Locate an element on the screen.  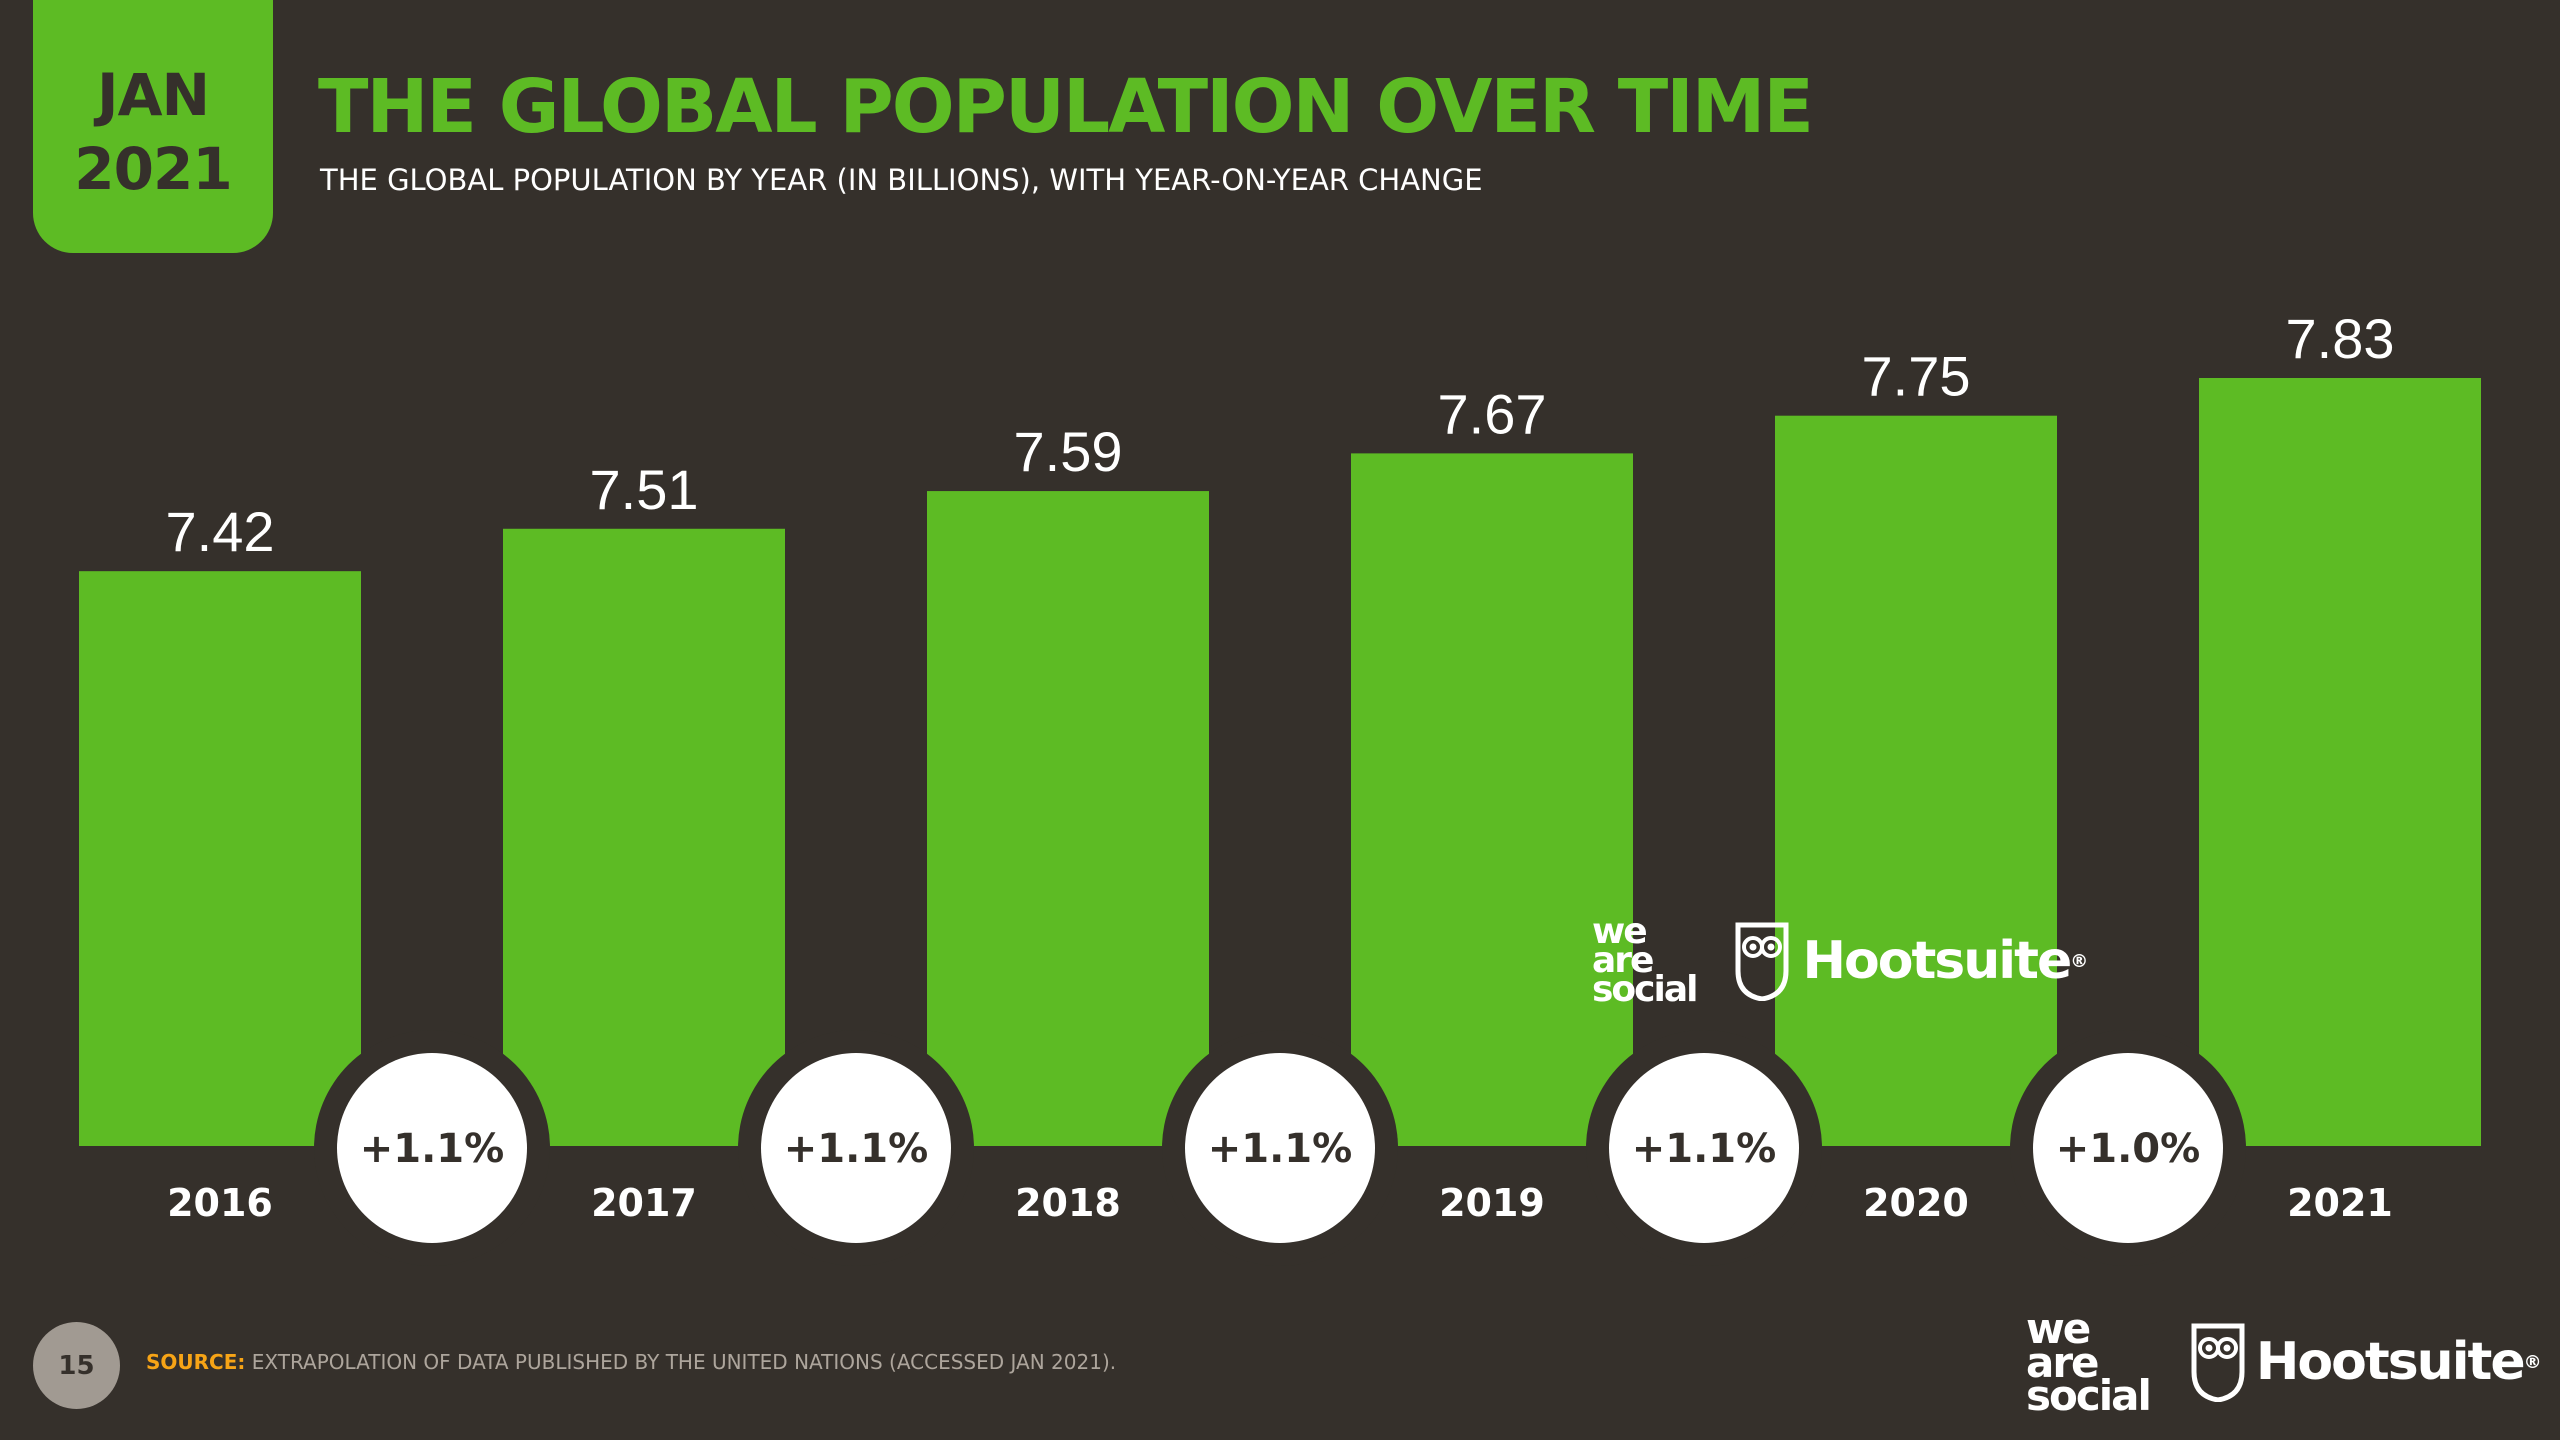
we-are-social-logo: we are social is located at coordinates (1645, 960).